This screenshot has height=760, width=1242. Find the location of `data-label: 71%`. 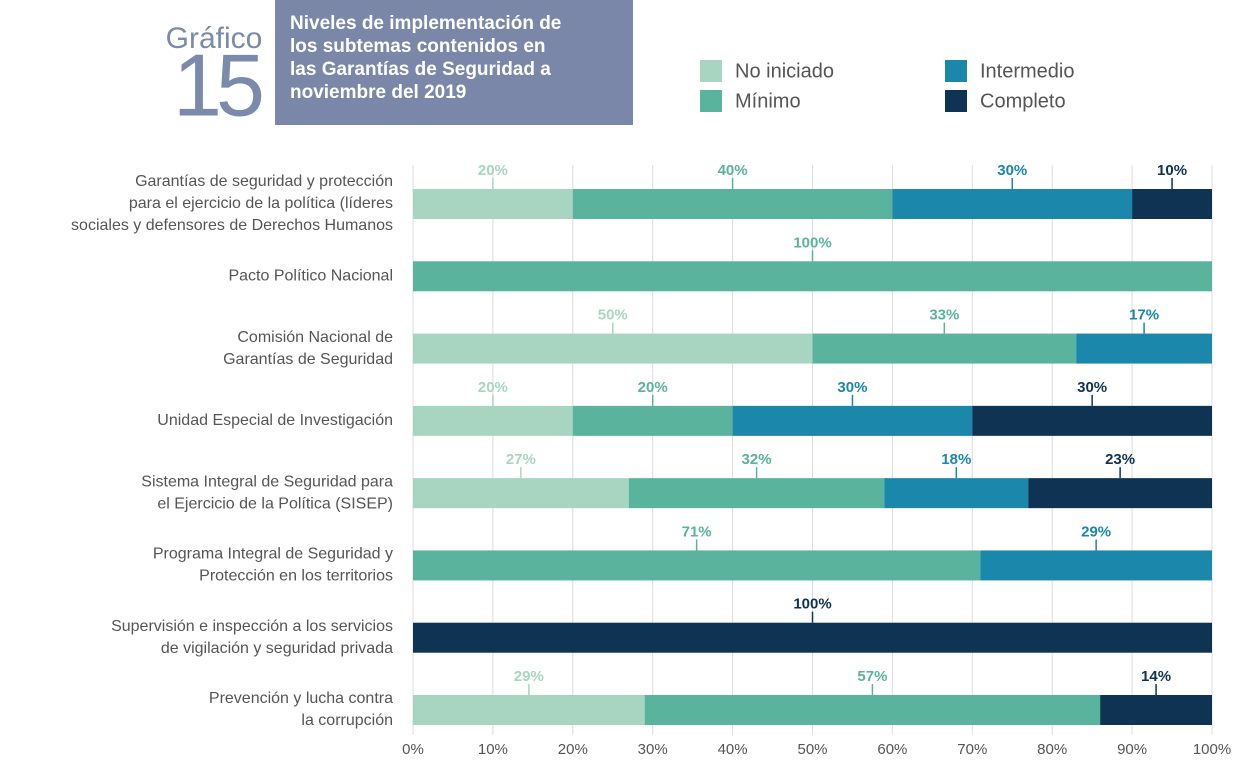

data-label: 71% is located at coordinates (697, 531).